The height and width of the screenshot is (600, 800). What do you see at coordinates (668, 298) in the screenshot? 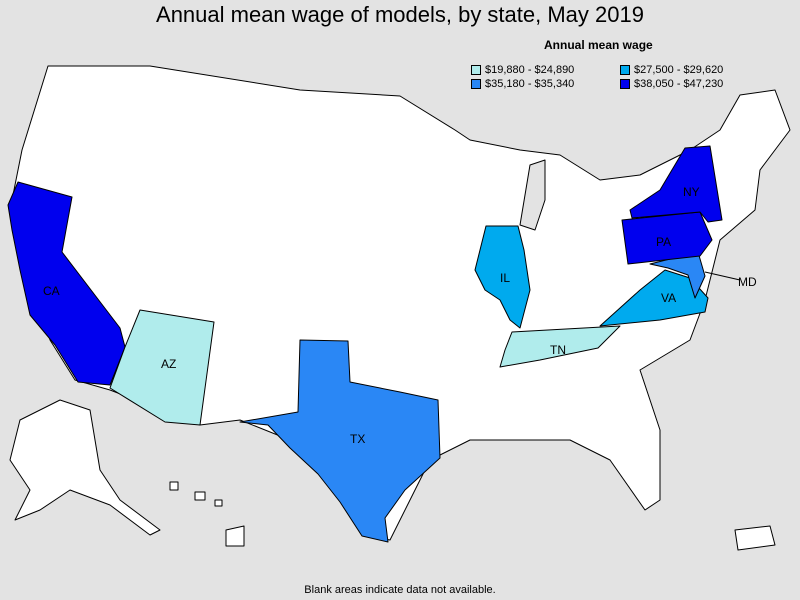
I see `label-va: VA` at bounding box center [668, 298].